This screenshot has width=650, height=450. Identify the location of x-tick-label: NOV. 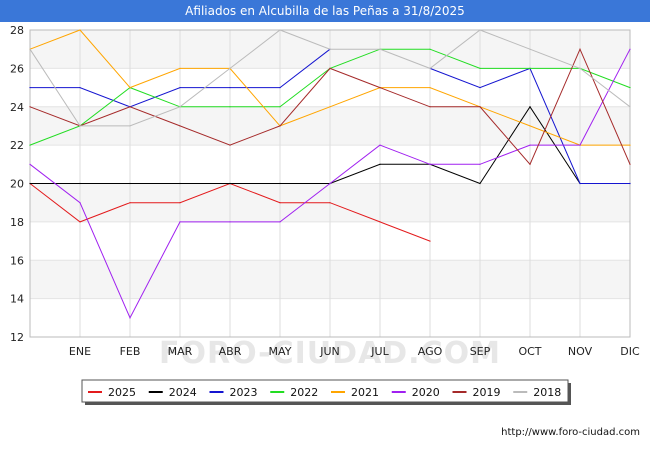
(580, 351).